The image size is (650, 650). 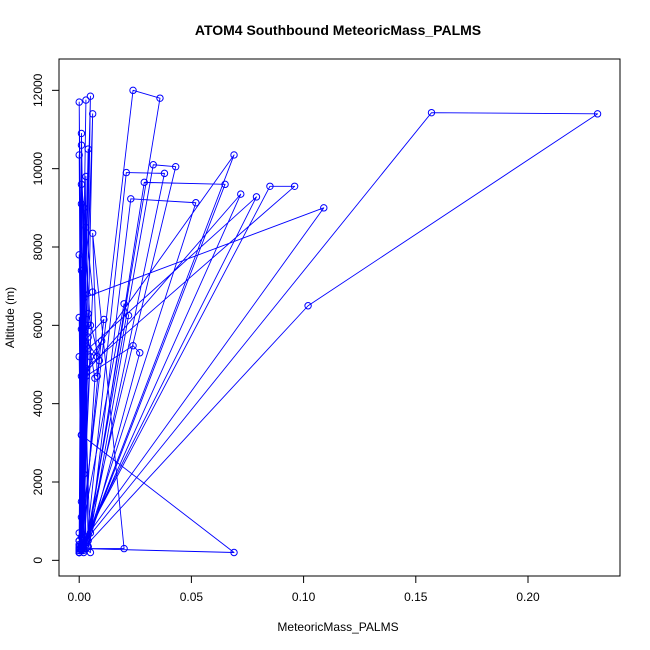 What do you see at coordinates (38, 403) in the screenshot?
I see `y-tick-label: 4000` at bounding box center [38, 403].